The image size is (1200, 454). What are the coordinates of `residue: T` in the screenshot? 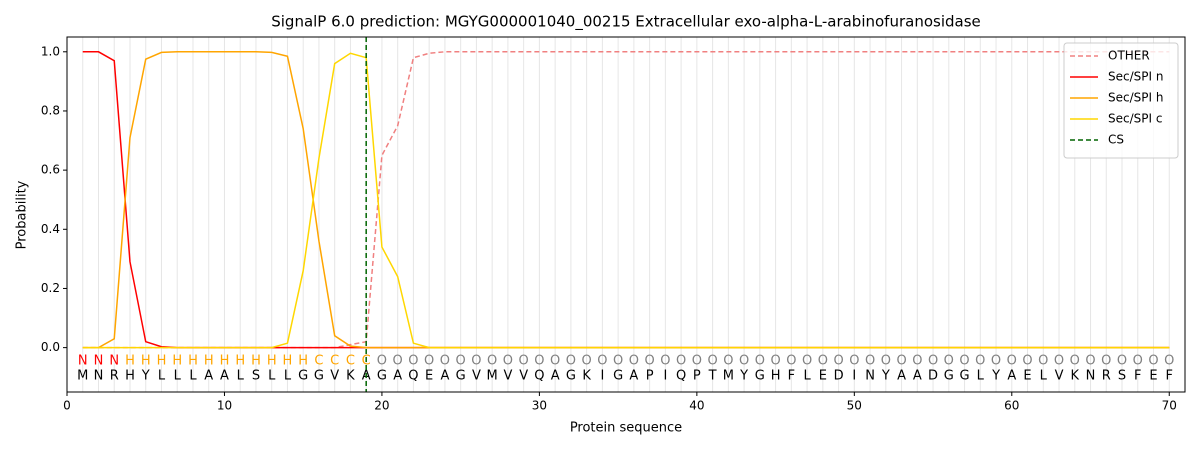 It's located at (712, 376).